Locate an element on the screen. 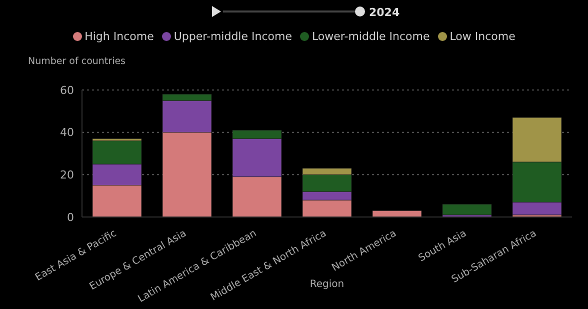 This screenshot has width=588, height=309. y-tick-label: 40 is located at coordinates (67, 133).